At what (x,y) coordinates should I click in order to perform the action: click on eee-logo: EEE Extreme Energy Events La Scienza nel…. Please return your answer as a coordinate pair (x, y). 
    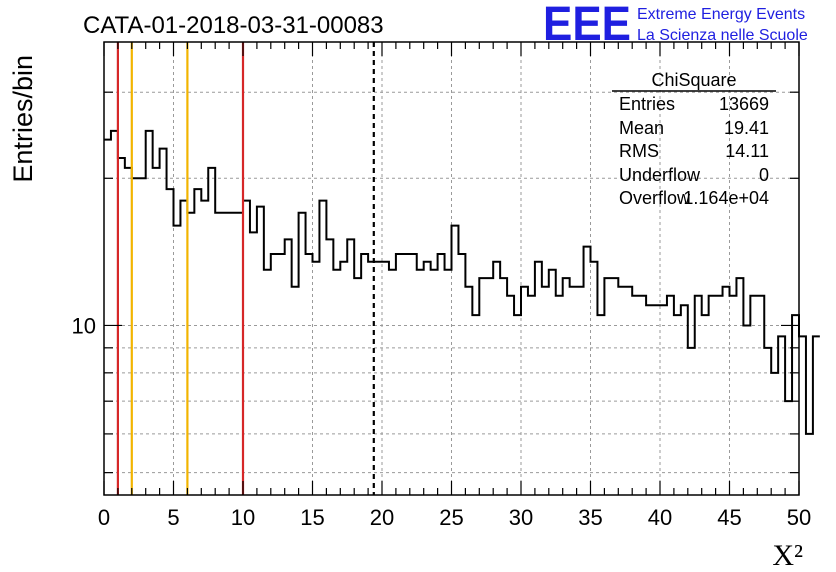
    Looking at the image, I should click on (675, 25).